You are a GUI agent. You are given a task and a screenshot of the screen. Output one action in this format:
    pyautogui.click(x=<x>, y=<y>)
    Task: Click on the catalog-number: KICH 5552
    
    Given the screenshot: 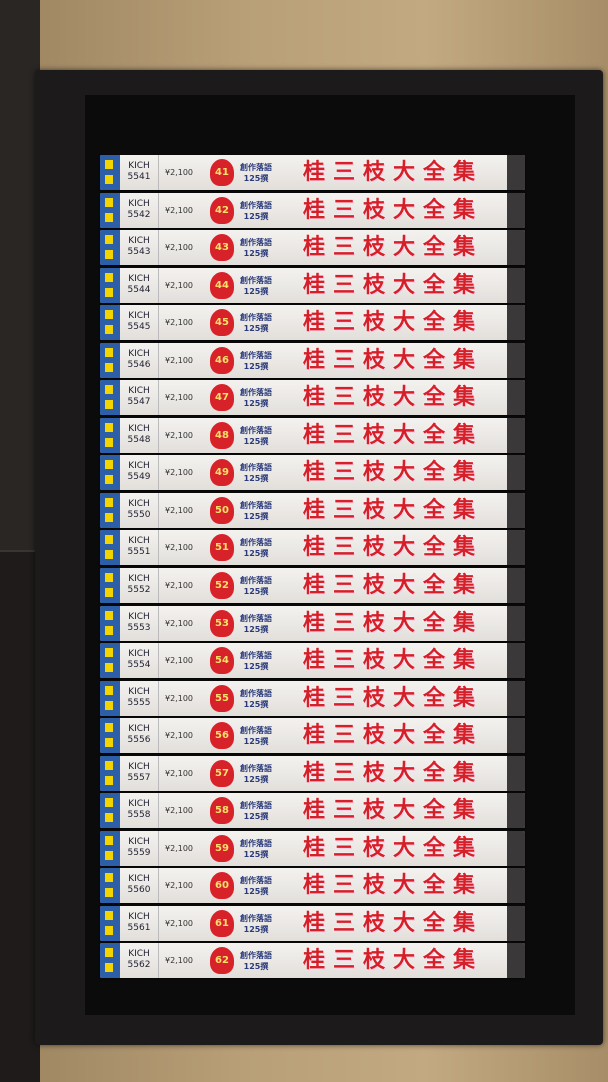 What is the action you would take?
    pyautogui.click(x=139, y=585)
    